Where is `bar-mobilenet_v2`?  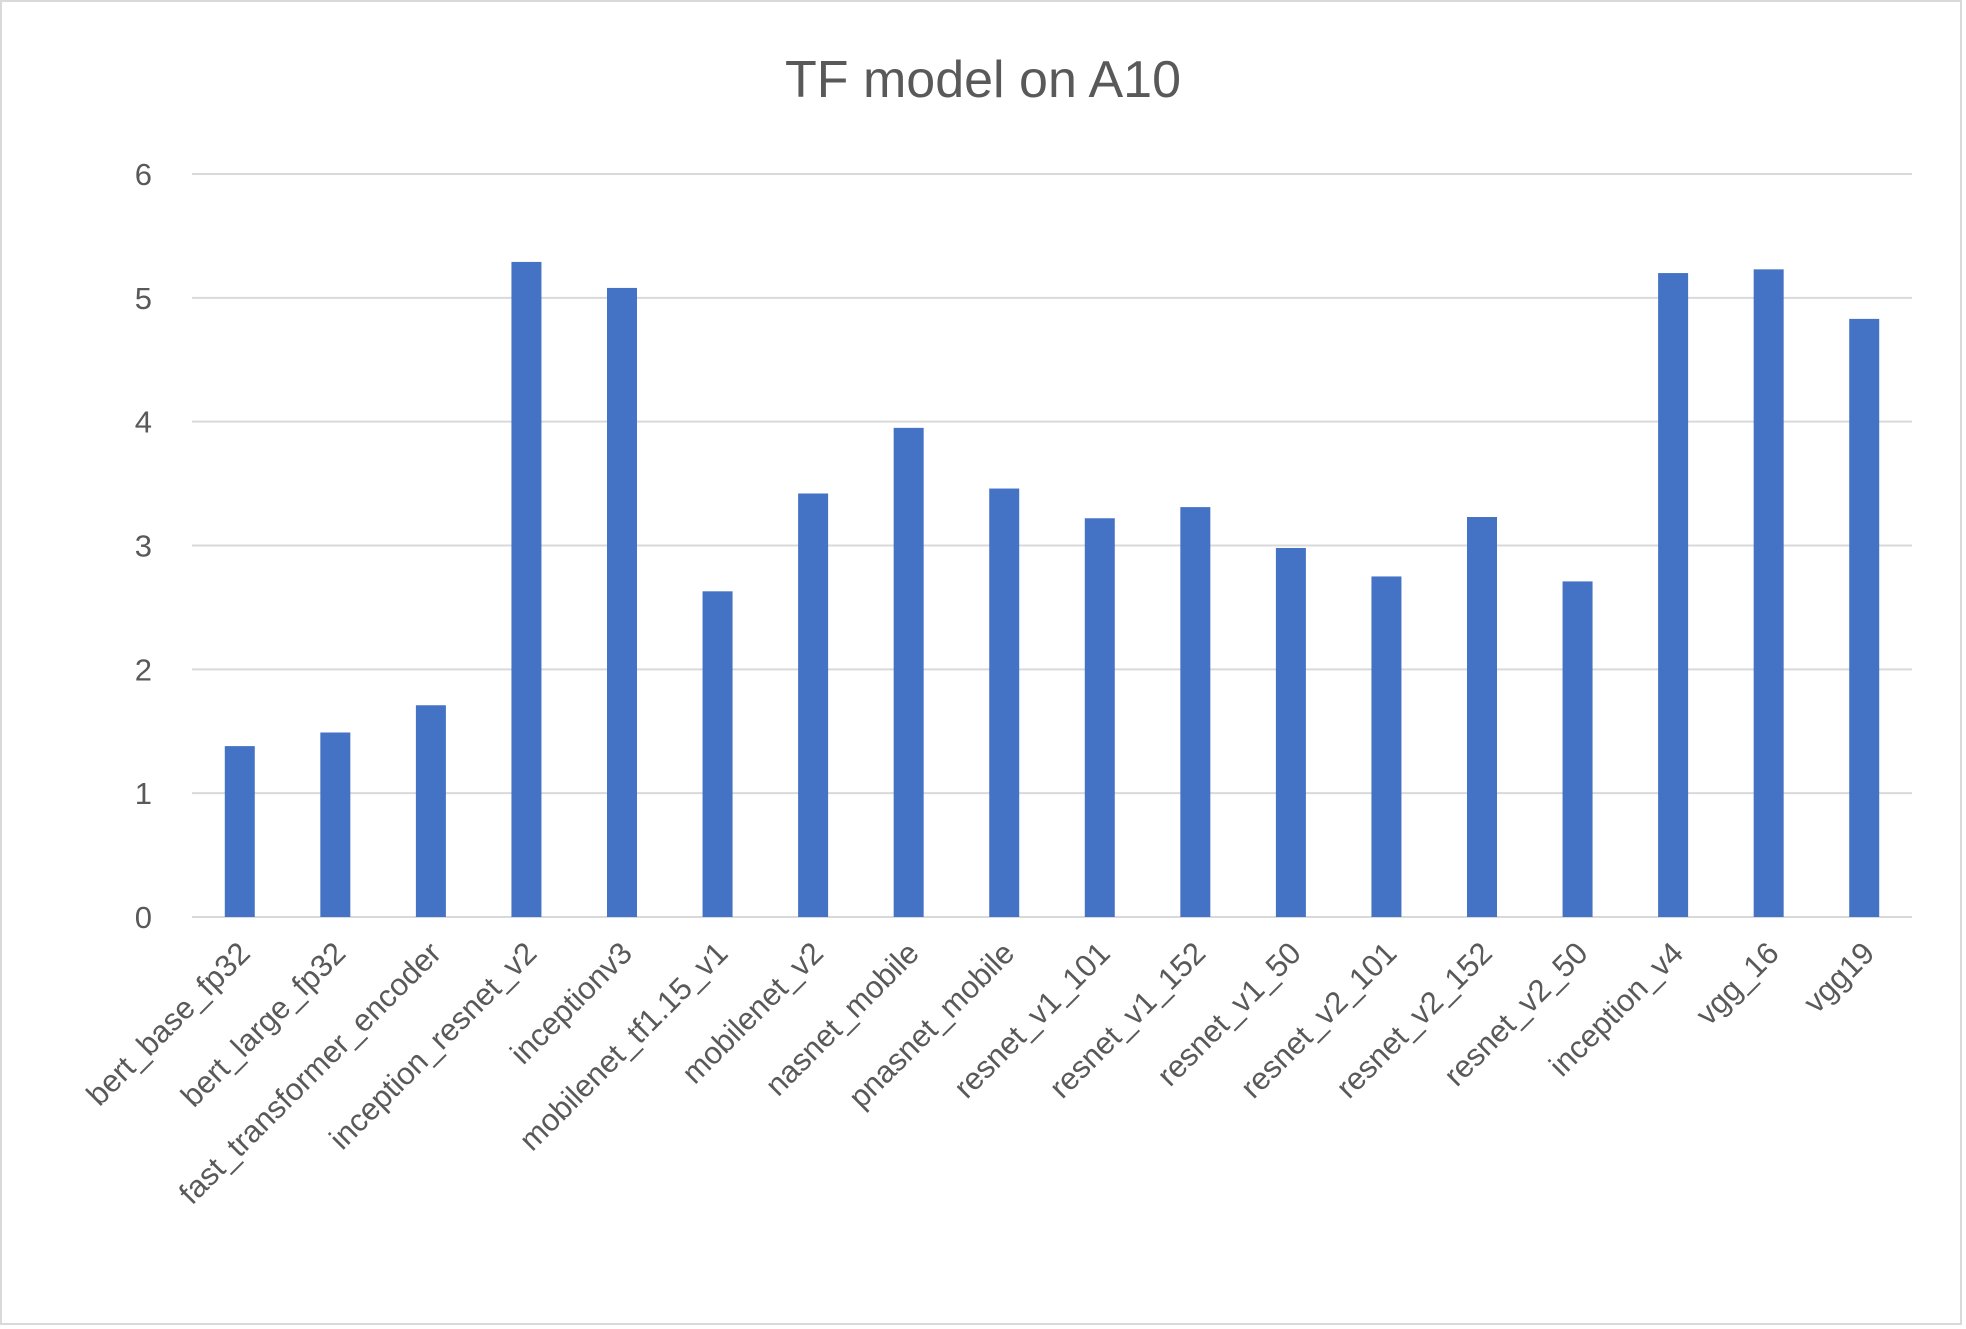
bar-mobilenet_v2 is located at coordinates (813, 705).